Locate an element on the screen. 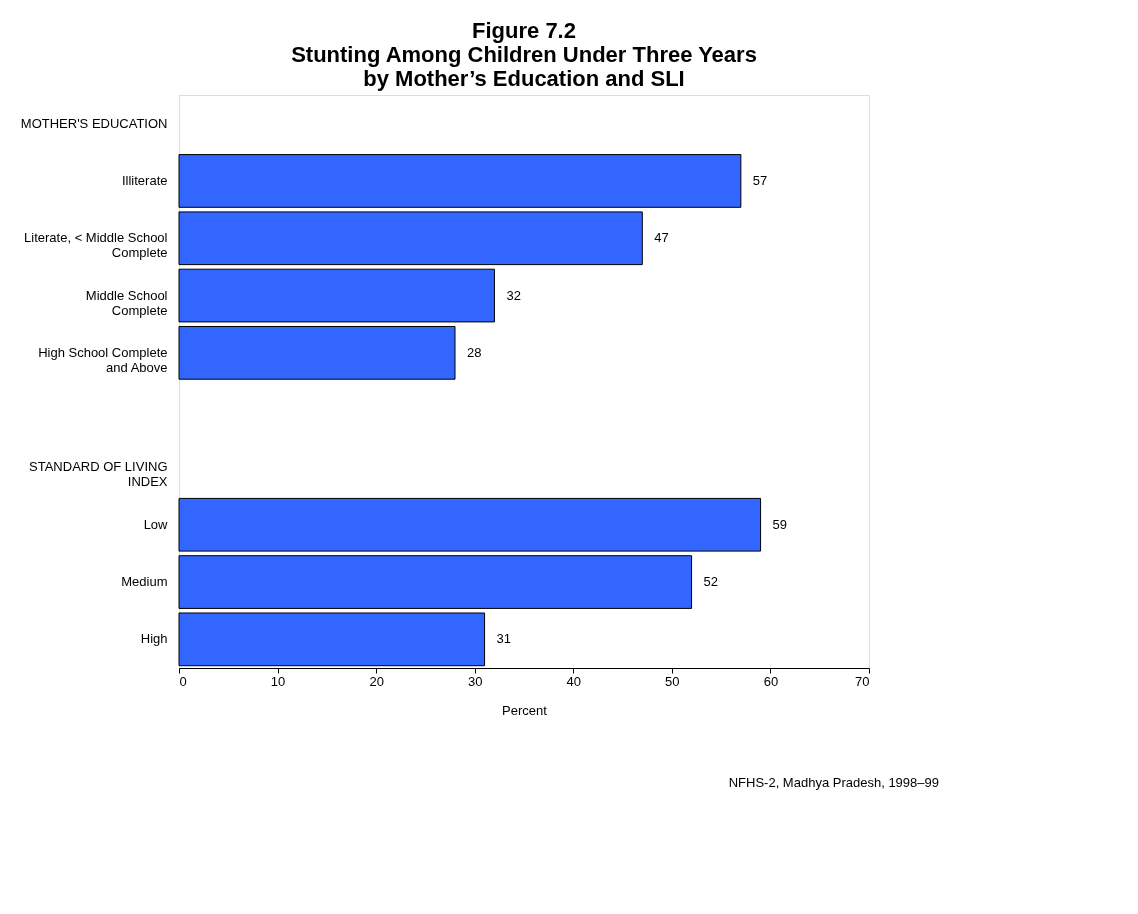  chart-title: Figure 7.2 Stunting Among Children Under Three Years by Mother’s Education and SLI is located at coordinates (524, 54).